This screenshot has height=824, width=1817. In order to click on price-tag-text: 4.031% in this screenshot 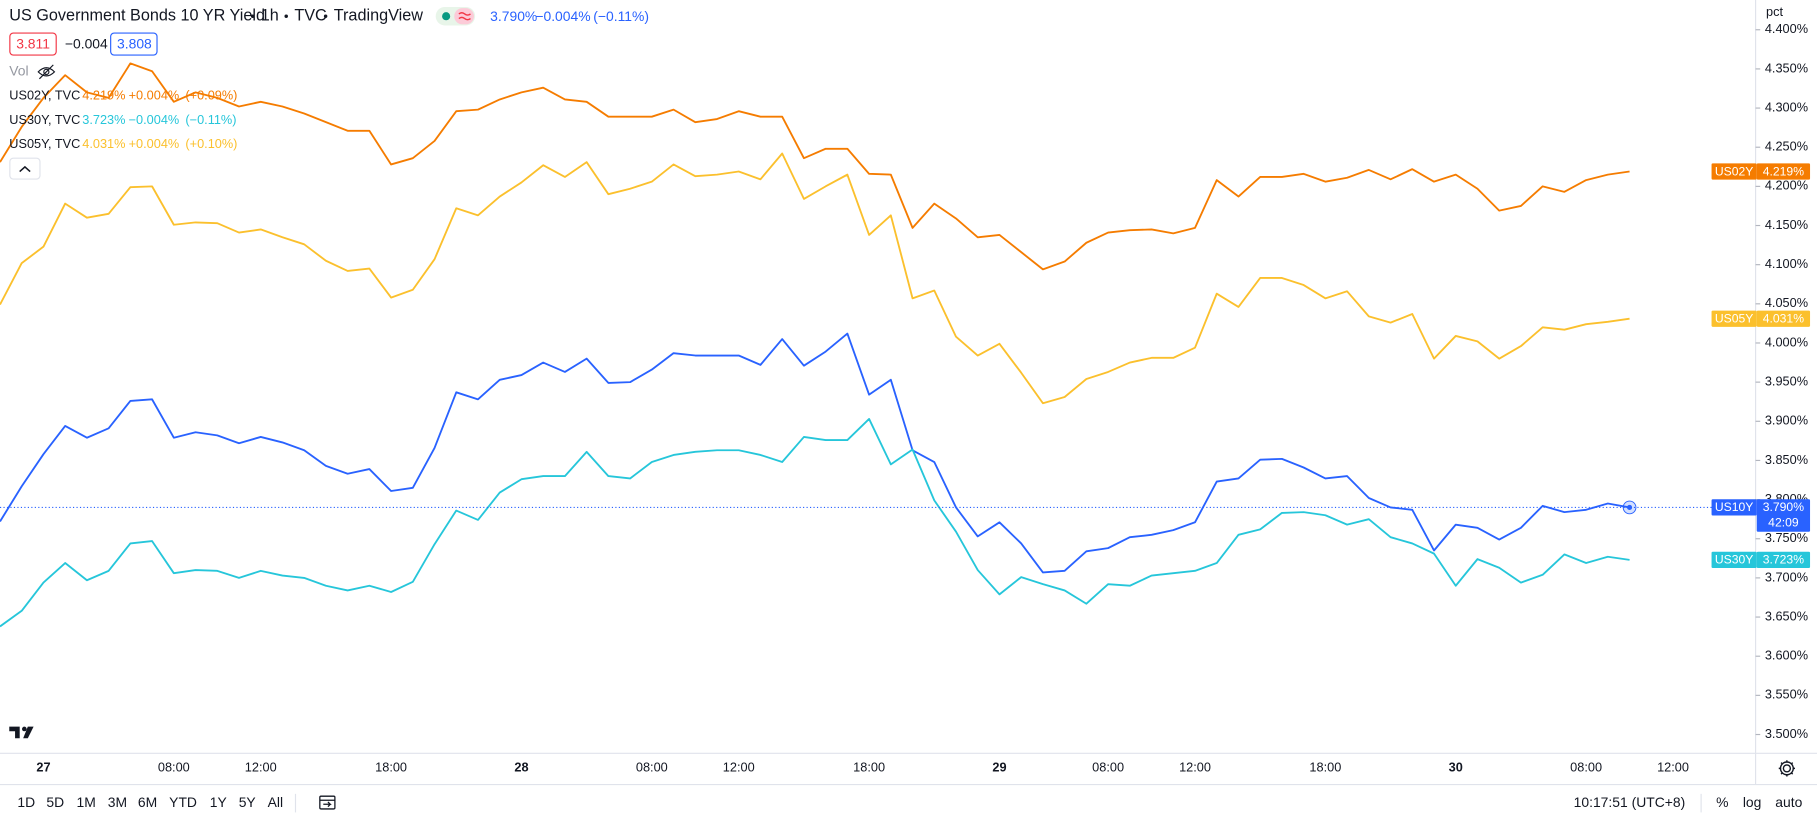, I will do `click(1783, 319)`.